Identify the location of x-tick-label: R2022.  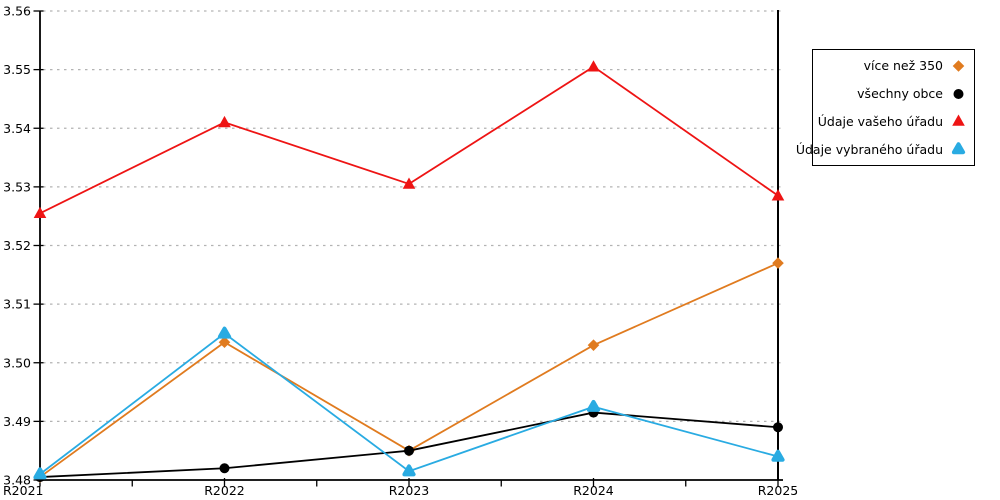
(224, 490).